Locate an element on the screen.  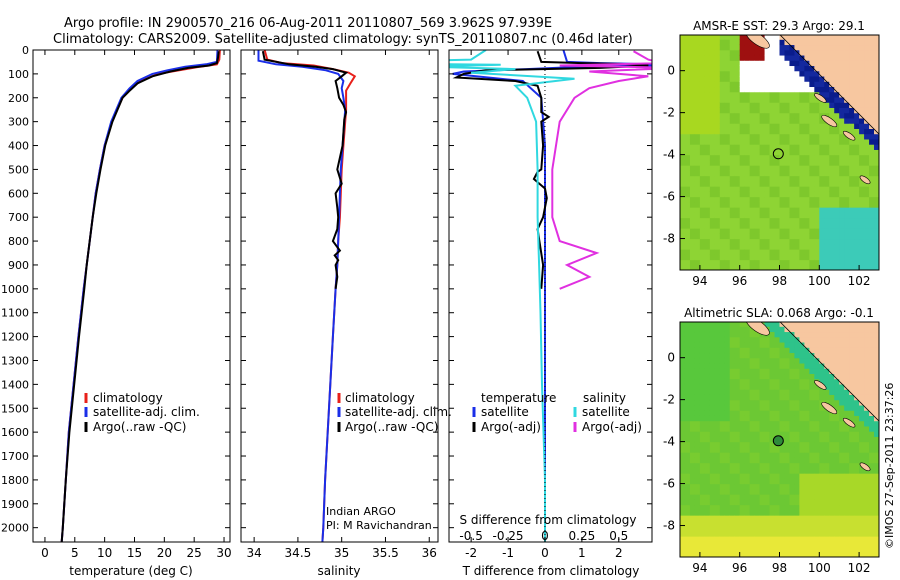
salinity-series-climatology is located at coordinates (310, 296).